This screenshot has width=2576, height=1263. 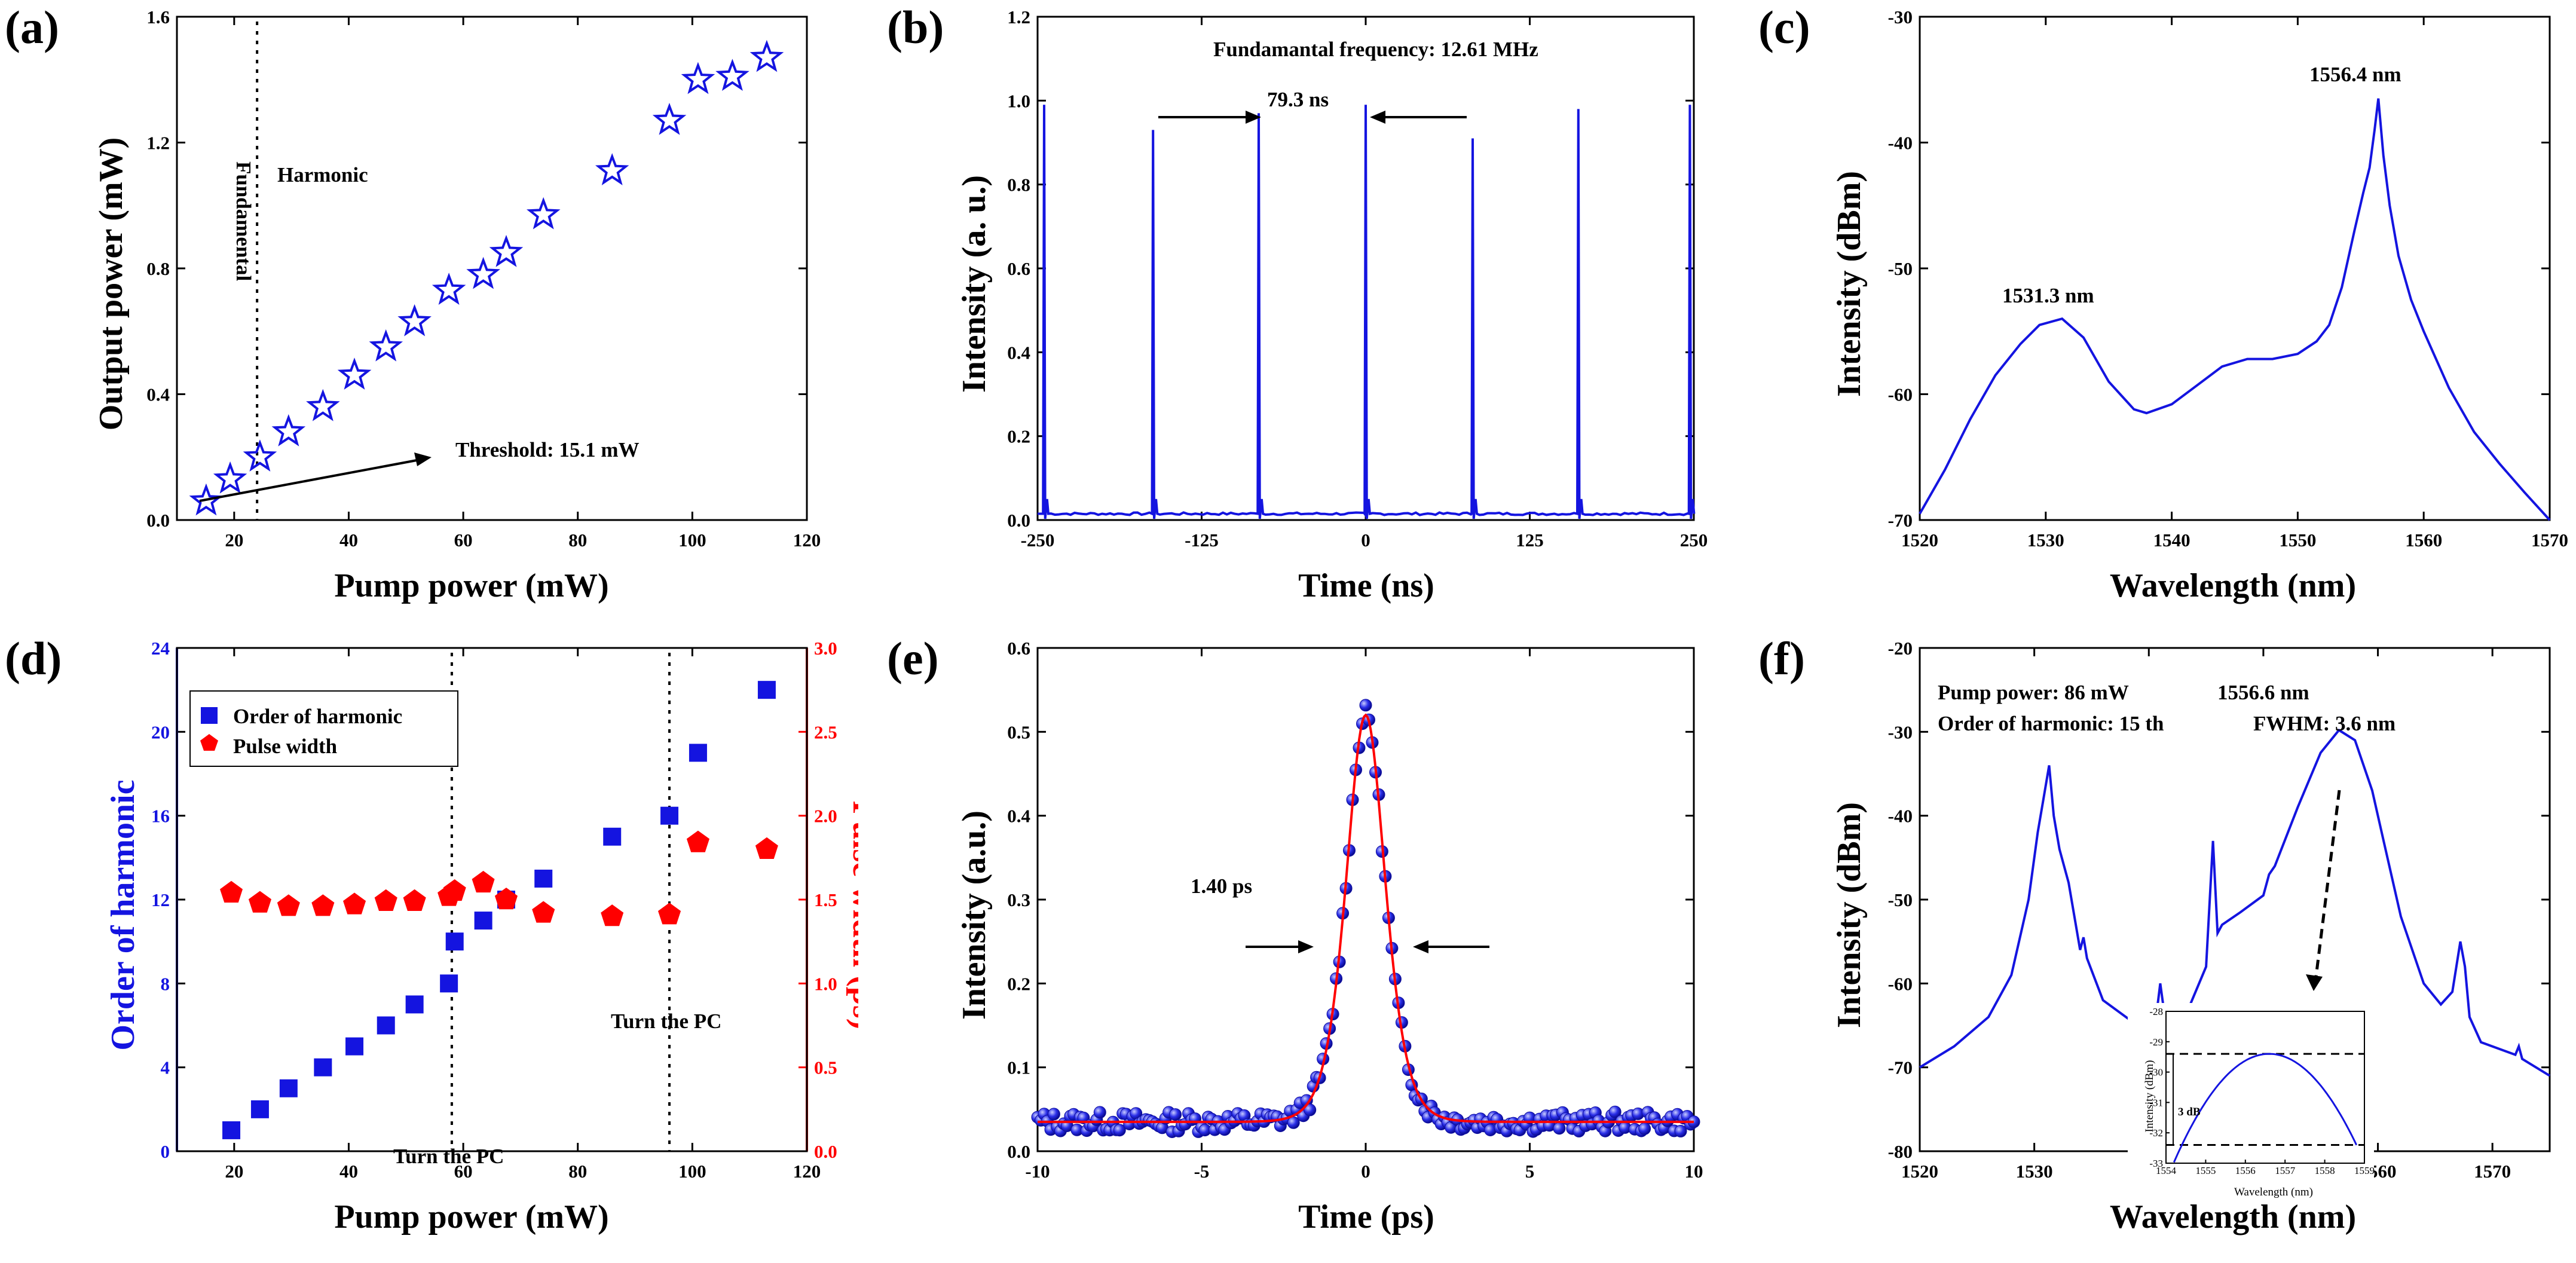 What do you see at coordinates (666, 1021) in the screenshot?
I see `turn-pc-annotation-2: Turn the PC` at bounding box center [666, 1021].